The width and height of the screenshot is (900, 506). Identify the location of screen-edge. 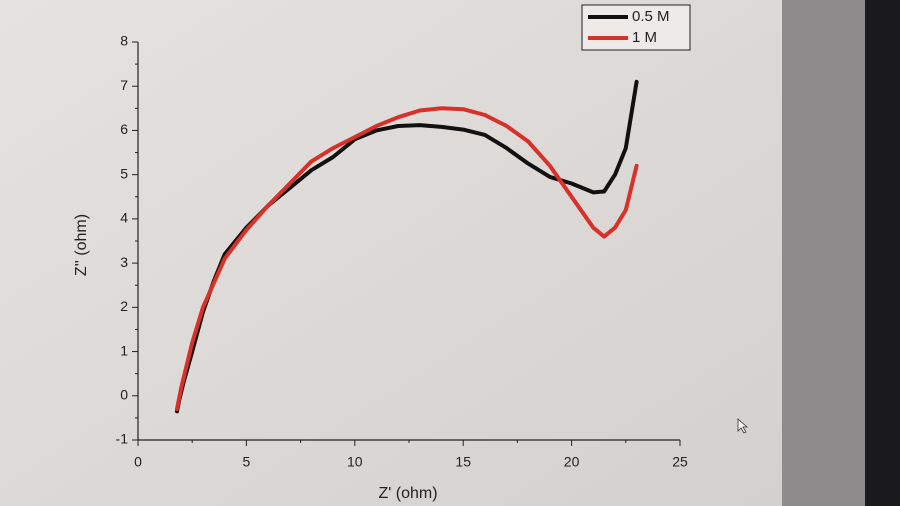
(824, 253).